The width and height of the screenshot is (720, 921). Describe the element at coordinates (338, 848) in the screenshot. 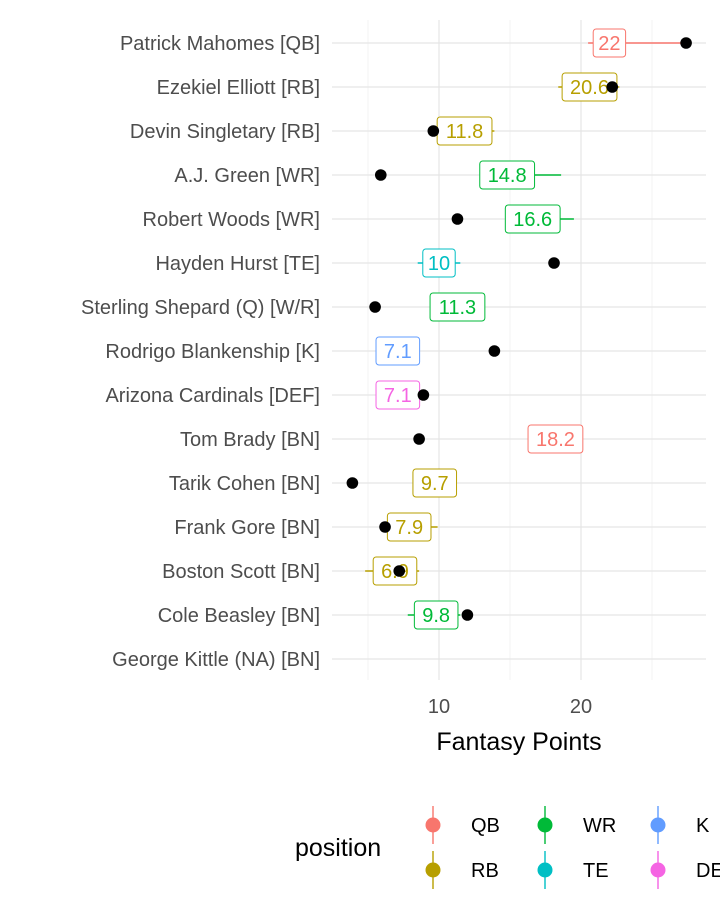

I see `legend-title: position` at that location.